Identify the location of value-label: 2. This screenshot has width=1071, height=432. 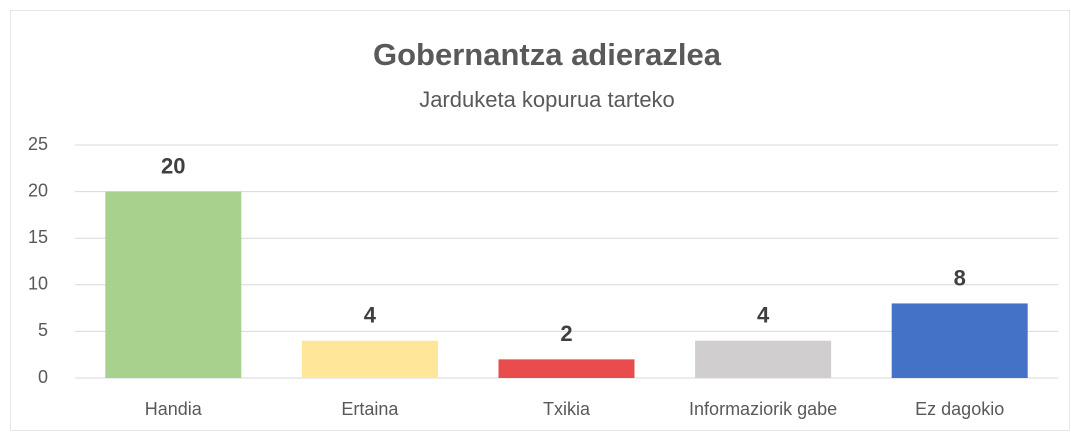
(566, 333).